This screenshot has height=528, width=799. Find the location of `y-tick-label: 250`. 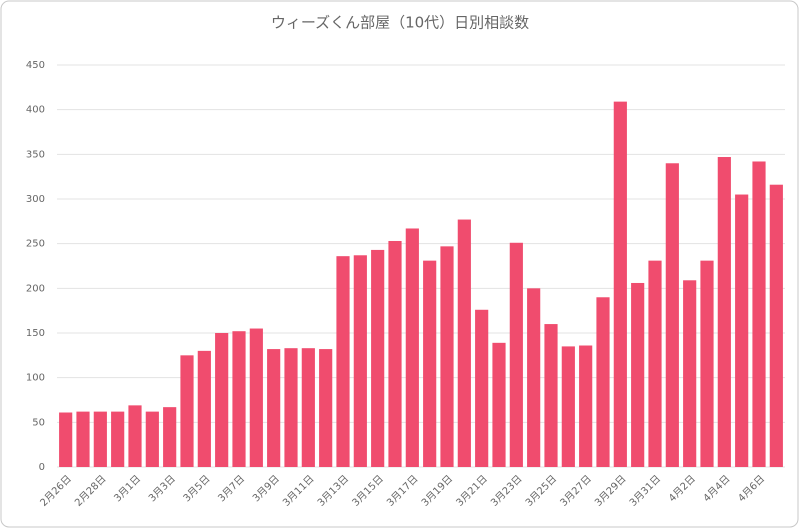

y-tick-label: 250 is located at coordinates (35, 244).